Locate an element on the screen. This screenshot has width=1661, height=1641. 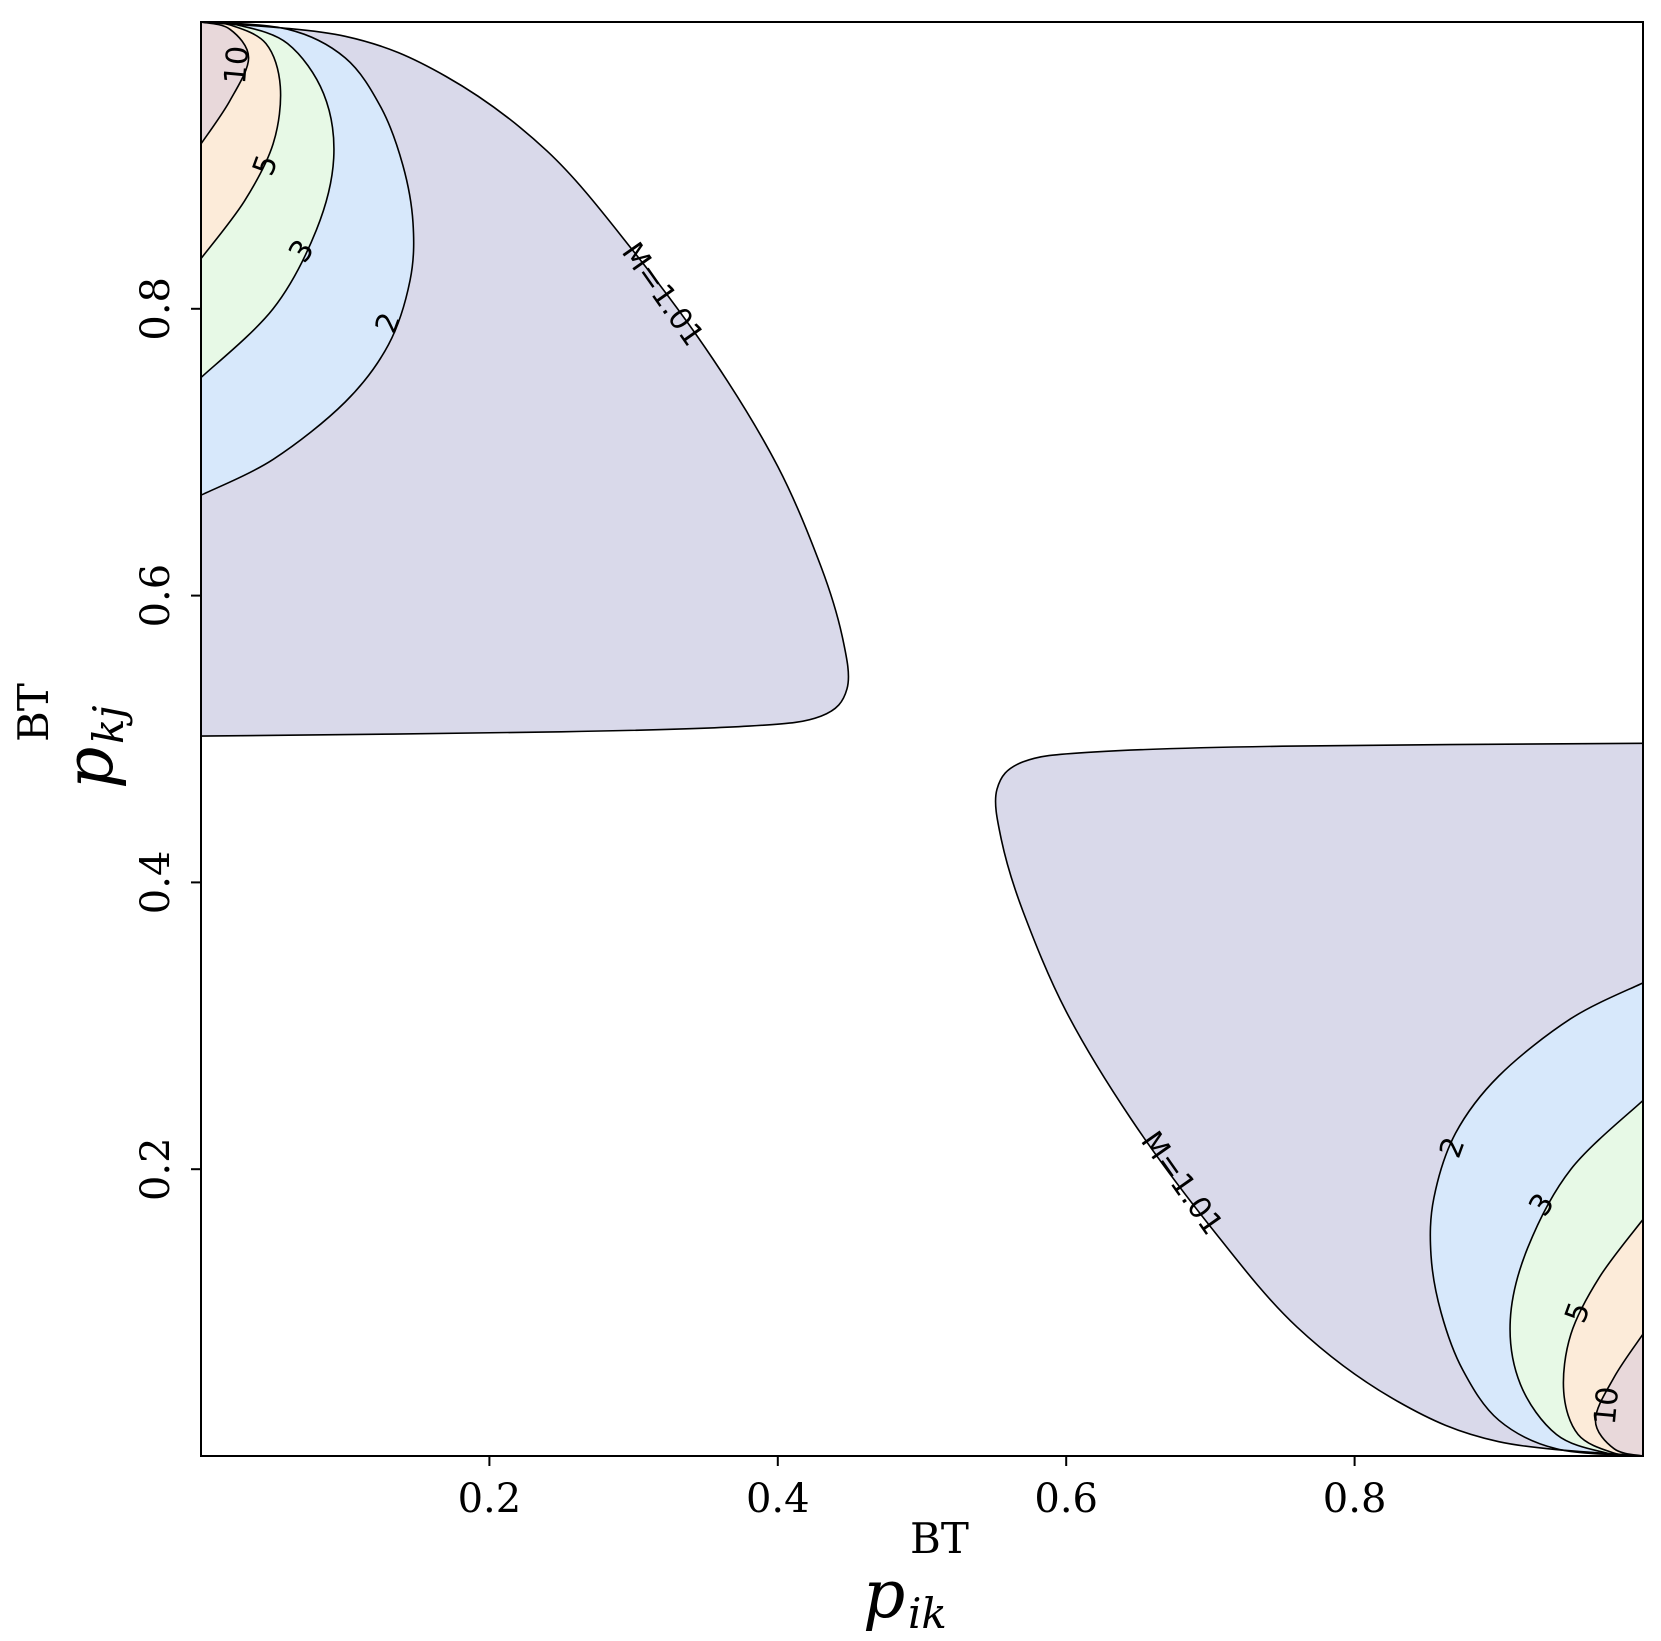
x-tick-label: 0.2 is located at coordinates (490, 1499).